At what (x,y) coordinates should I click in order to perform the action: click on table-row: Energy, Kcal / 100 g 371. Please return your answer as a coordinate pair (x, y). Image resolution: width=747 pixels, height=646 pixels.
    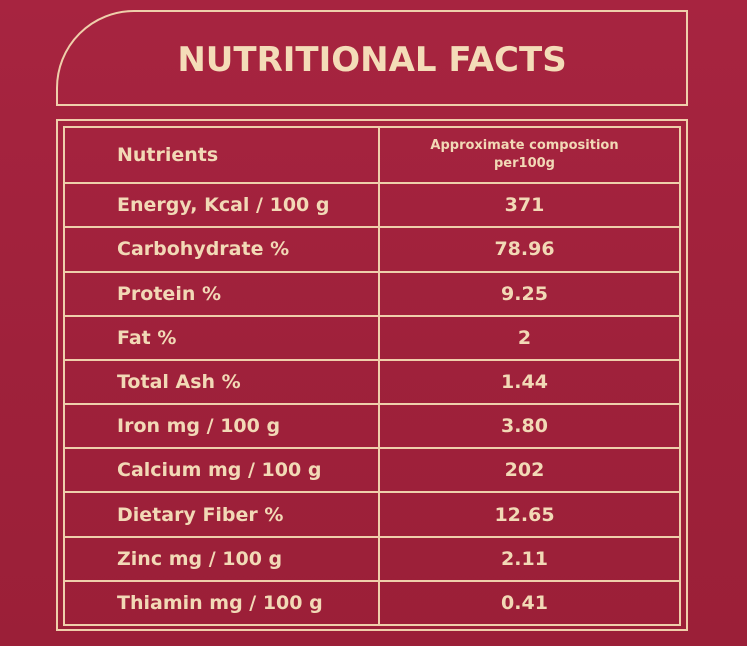
    Looking at the image, I should click on (372, 205).